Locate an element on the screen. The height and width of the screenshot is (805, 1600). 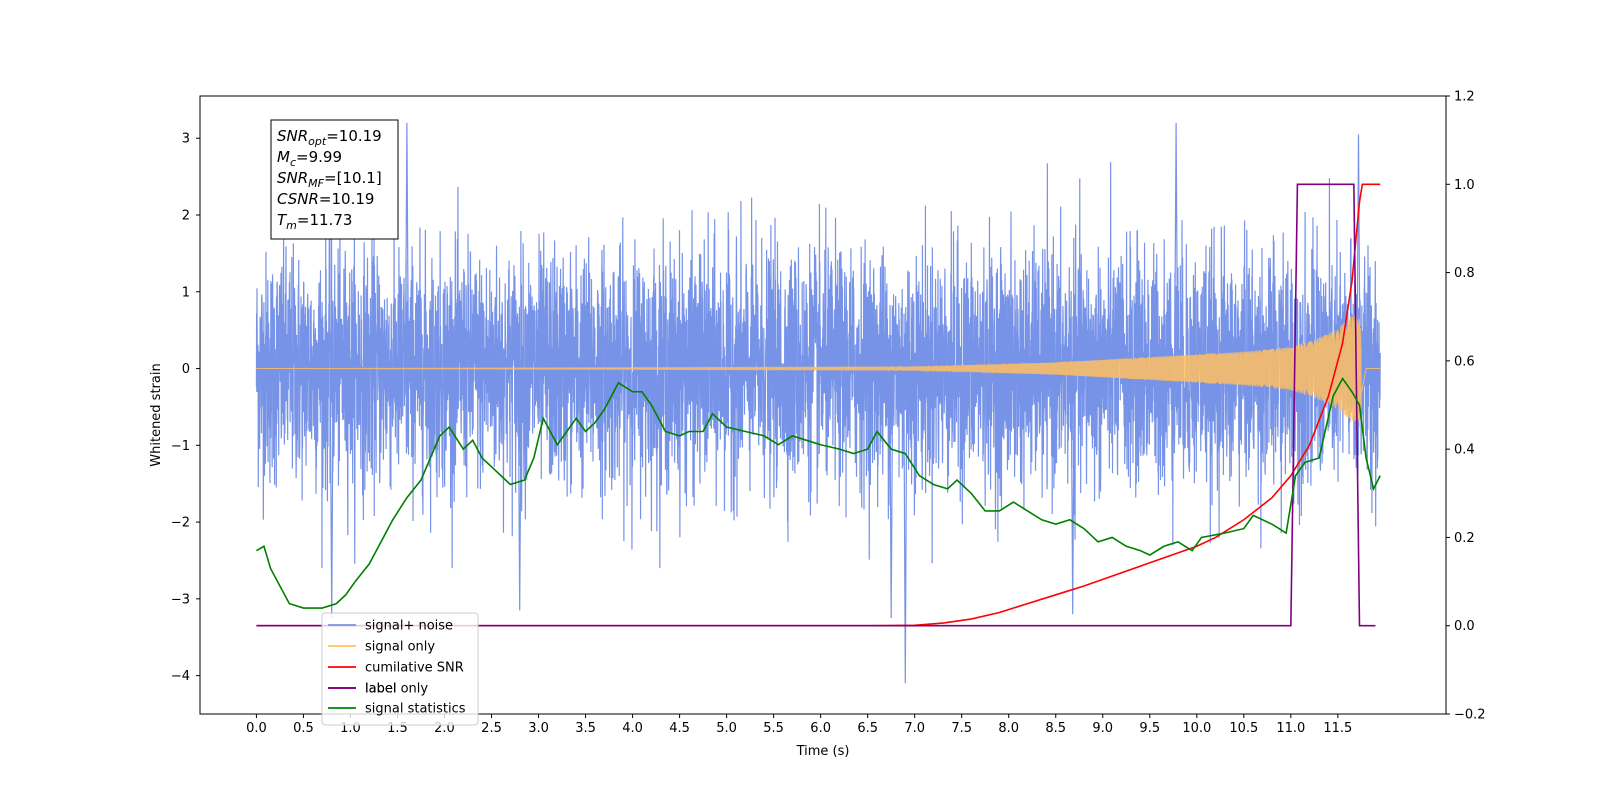
y-right-tick-label: 1.2 is located at coordinates (1464, 97).